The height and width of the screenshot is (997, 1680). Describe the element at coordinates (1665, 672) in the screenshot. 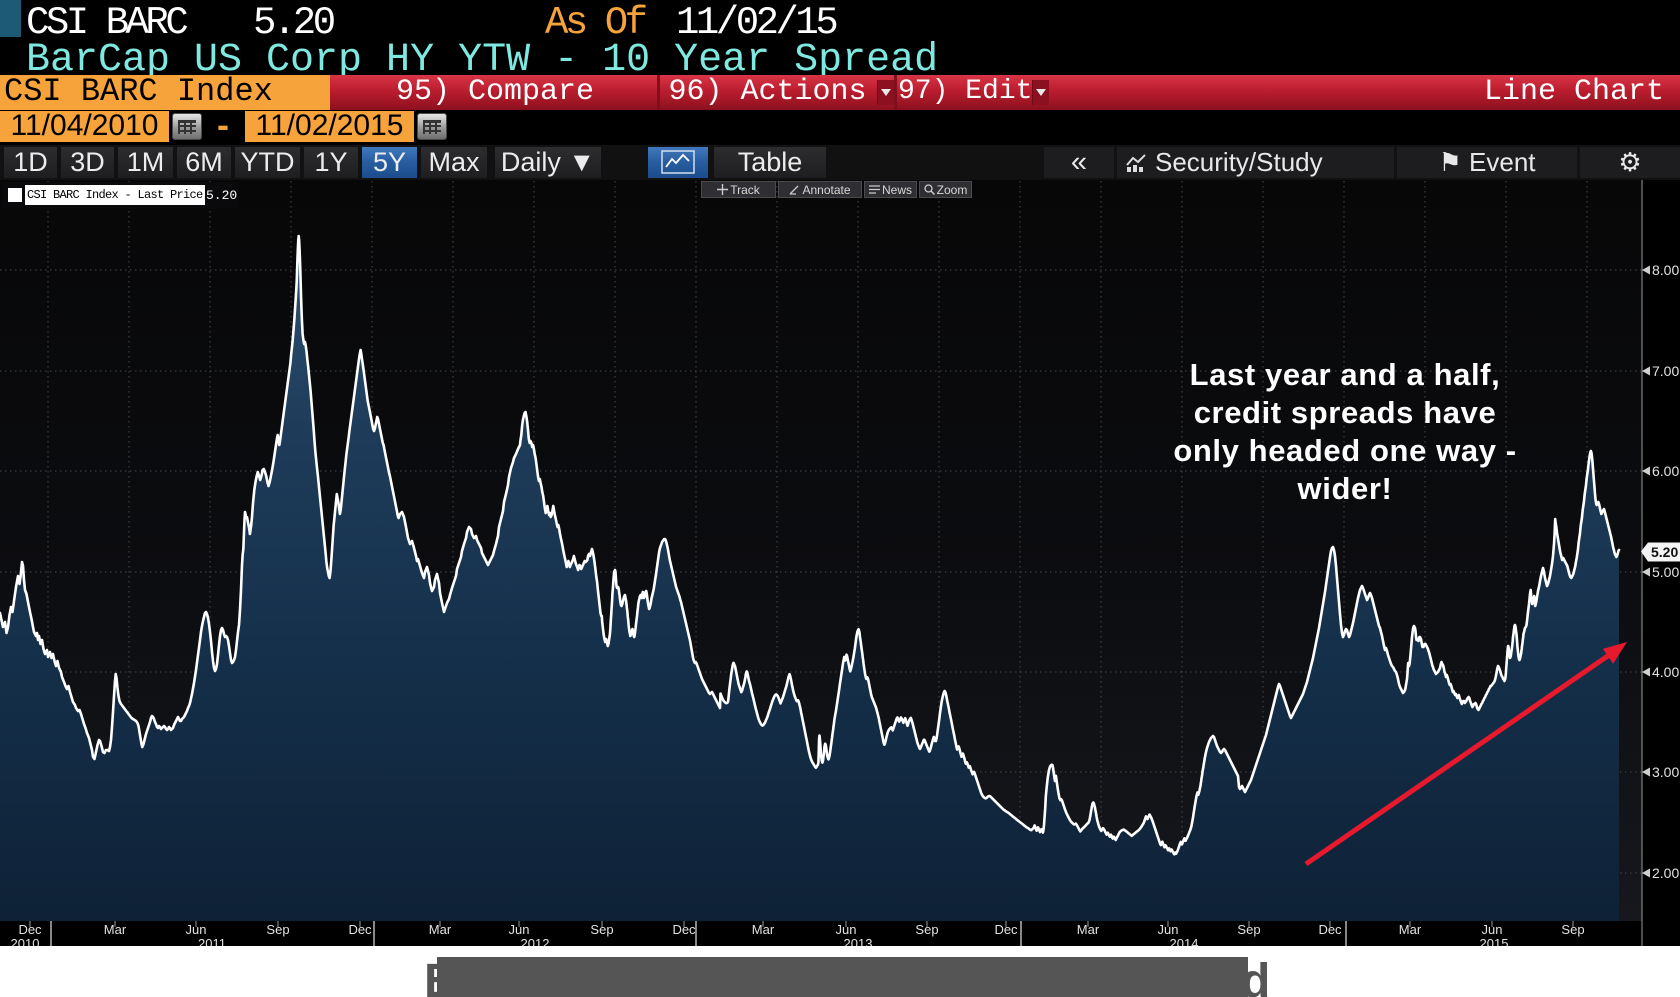

I see `svg-text: 4.00` at that location.